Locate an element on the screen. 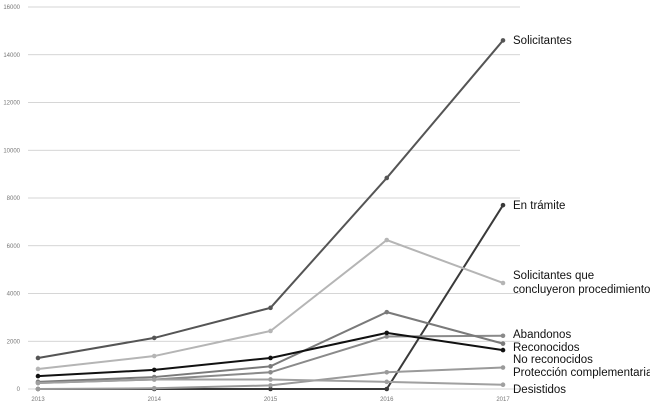 The image size is (650, 403). y-tick-label: 14000 is located at coordinates (11, 56).